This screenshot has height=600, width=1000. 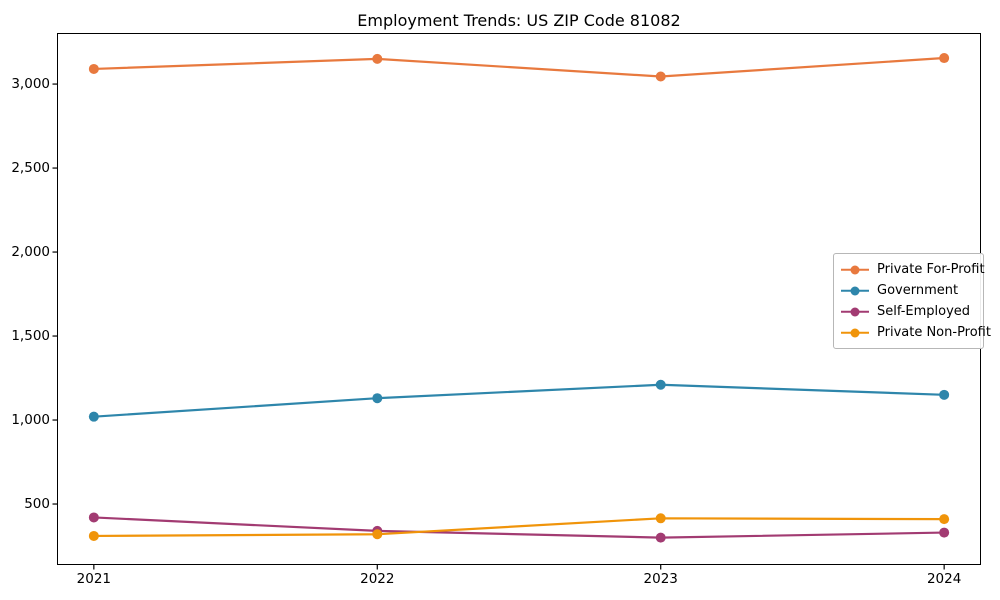 I want to click on x-tick-label: 2024, so click(x=944, y=579).